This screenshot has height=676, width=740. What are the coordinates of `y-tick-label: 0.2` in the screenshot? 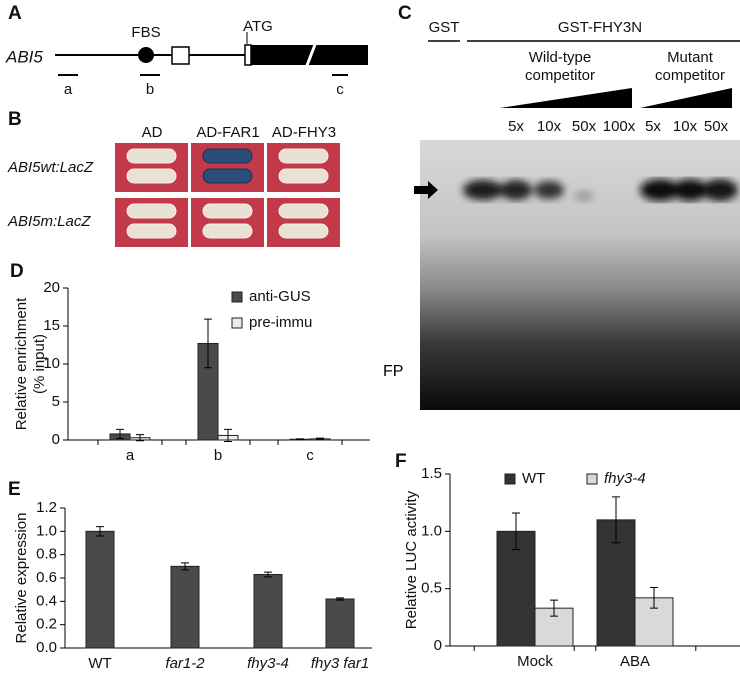 It's located at (46, 624).